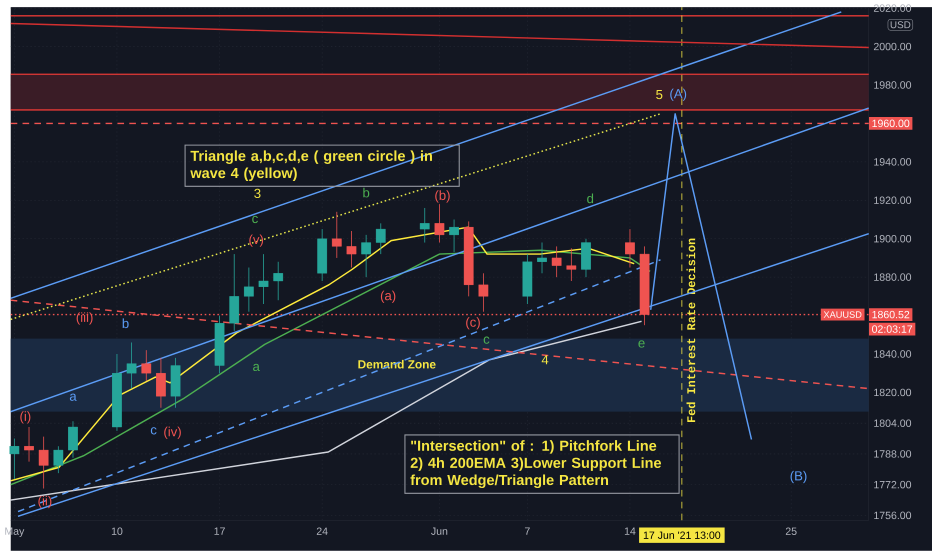  I want to click on annotation: (B), so click(798, 477).